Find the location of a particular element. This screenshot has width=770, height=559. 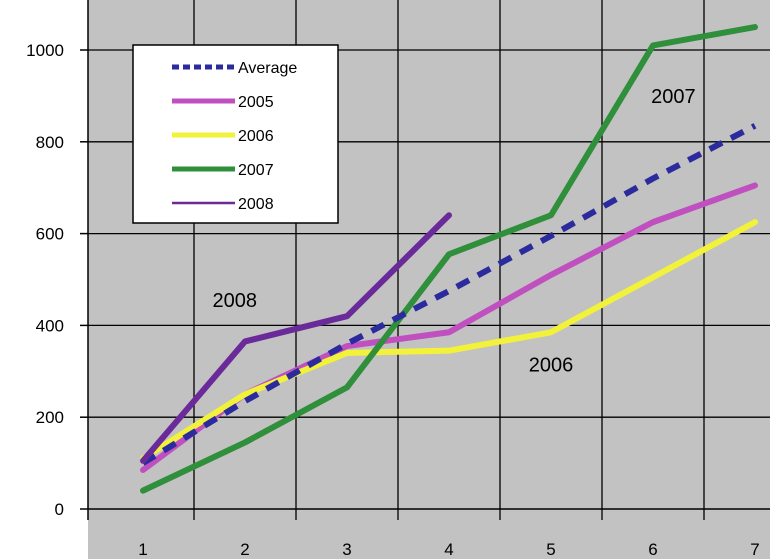

series-annotation: 2008 is located at coordinates (235, 301).